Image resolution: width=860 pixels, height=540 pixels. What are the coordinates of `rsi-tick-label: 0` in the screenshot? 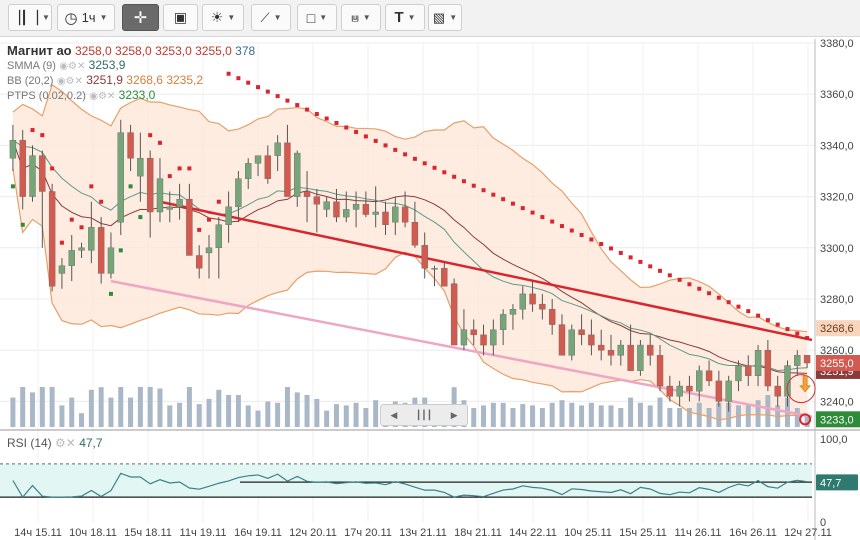 It's located at (823, 523).